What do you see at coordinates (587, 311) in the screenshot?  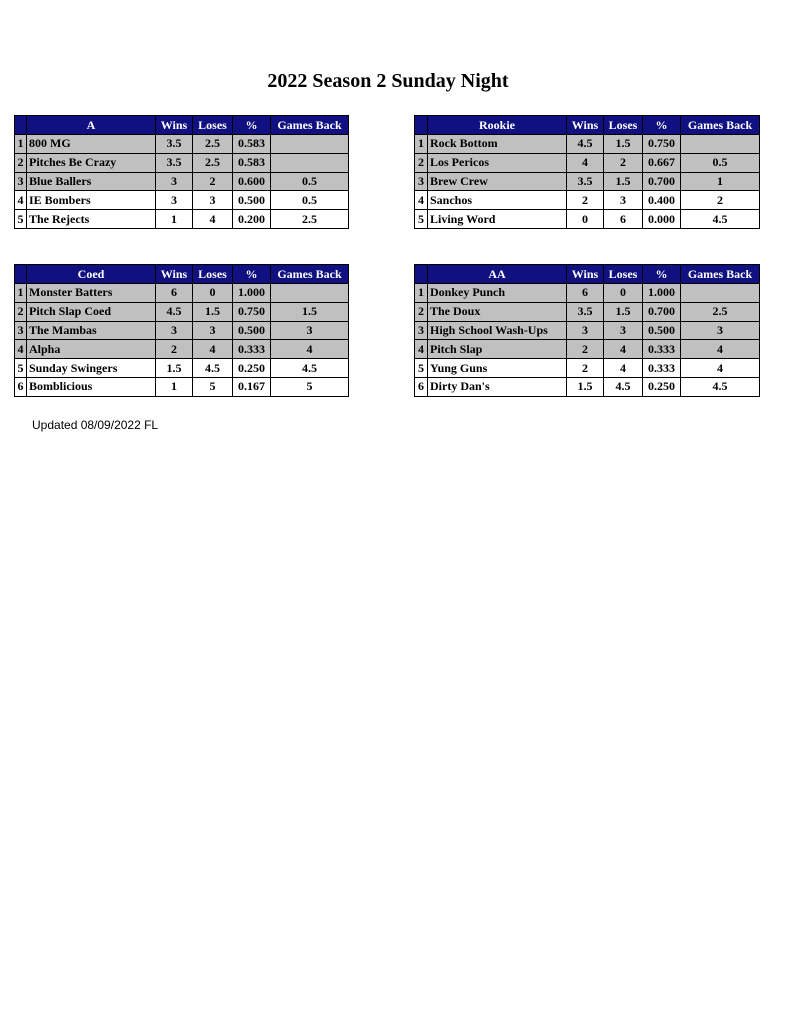 I see `team-row: 2 The Doux 3.5 1.5 0.700 2.5` at bounding box center [587, 311].